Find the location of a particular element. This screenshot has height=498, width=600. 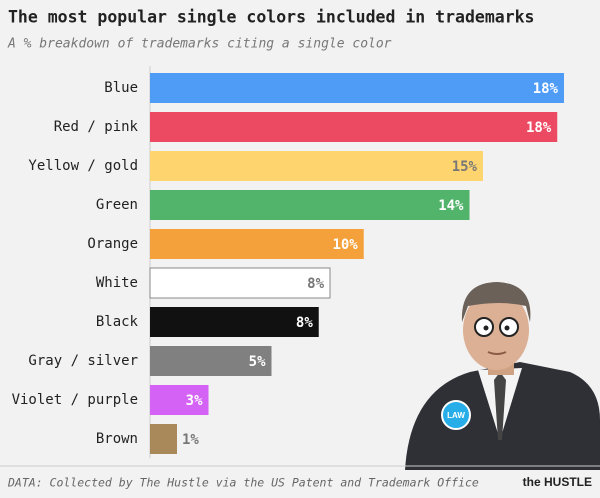

badge-text: LAW is located at coordinates (456, 415).